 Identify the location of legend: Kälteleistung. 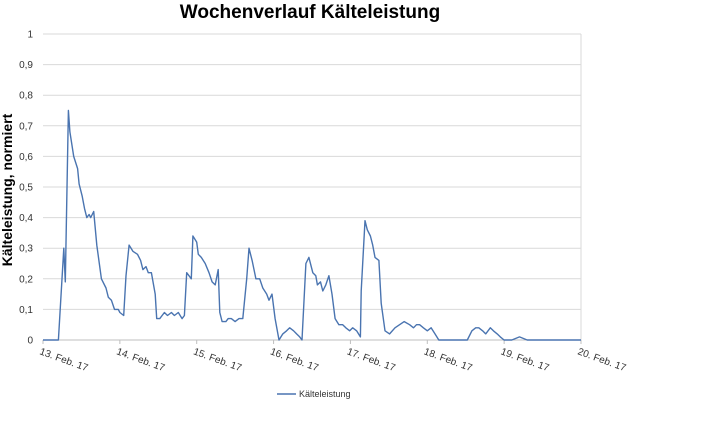
(314, 394).